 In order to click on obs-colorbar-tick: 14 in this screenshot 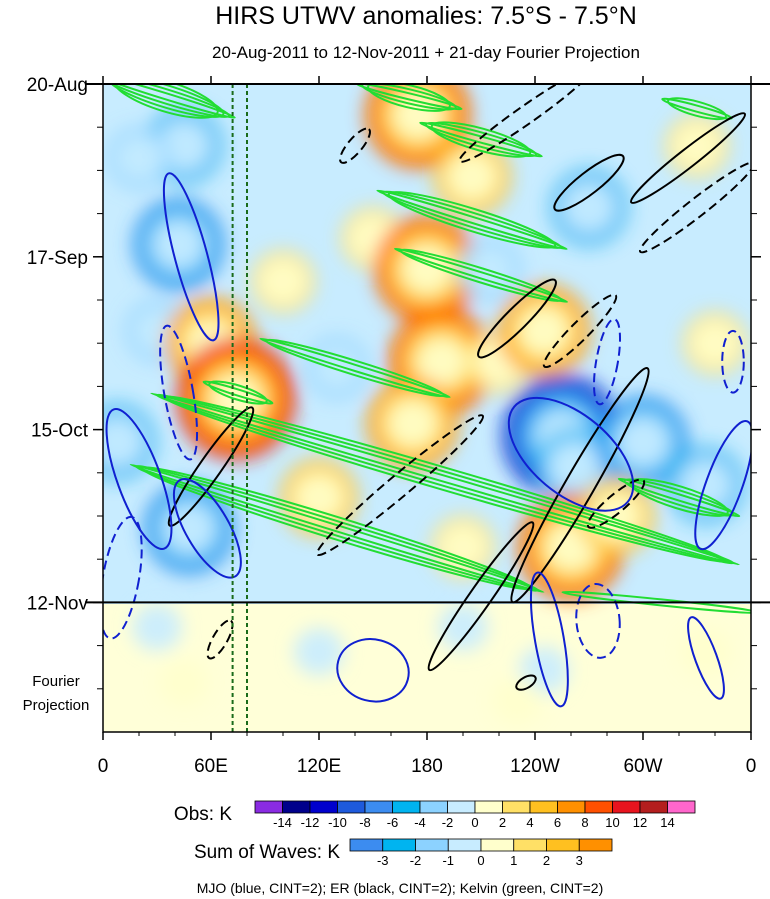, I will do `click(667, 822)`.